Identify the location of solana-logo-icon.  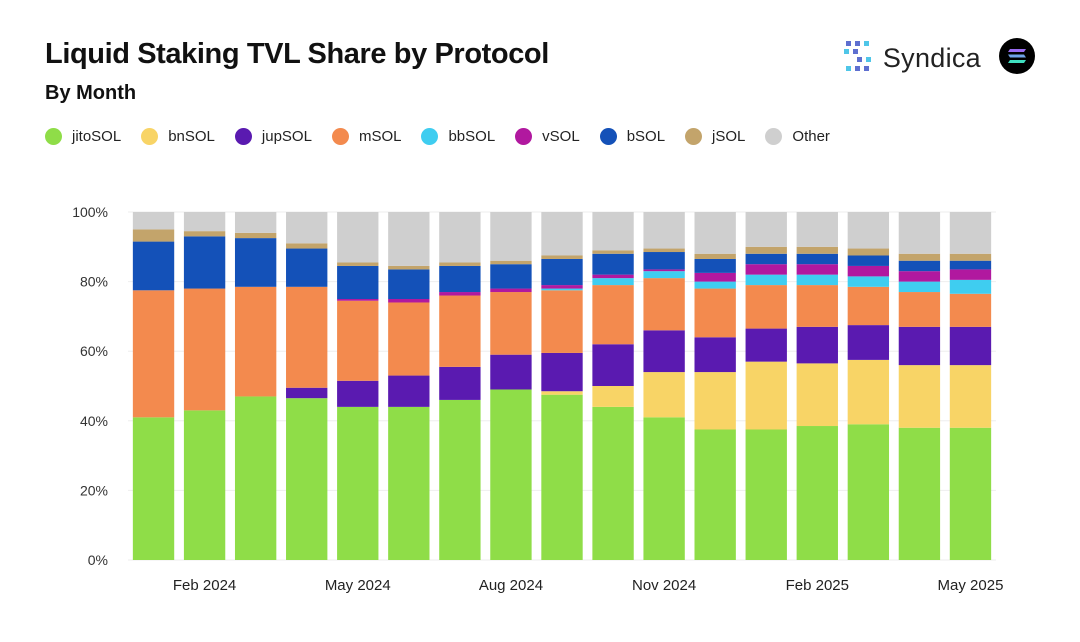
(1017, 58).